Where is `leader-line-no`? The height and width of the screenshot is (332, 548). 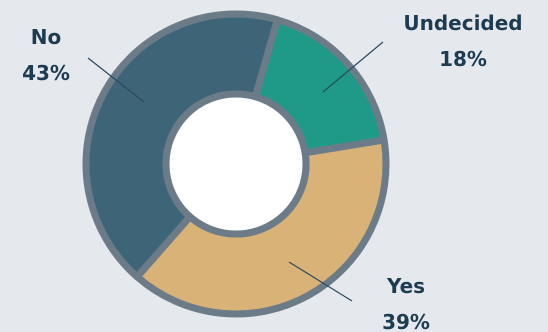 leader-line-no is located at coordinates (116, 80).